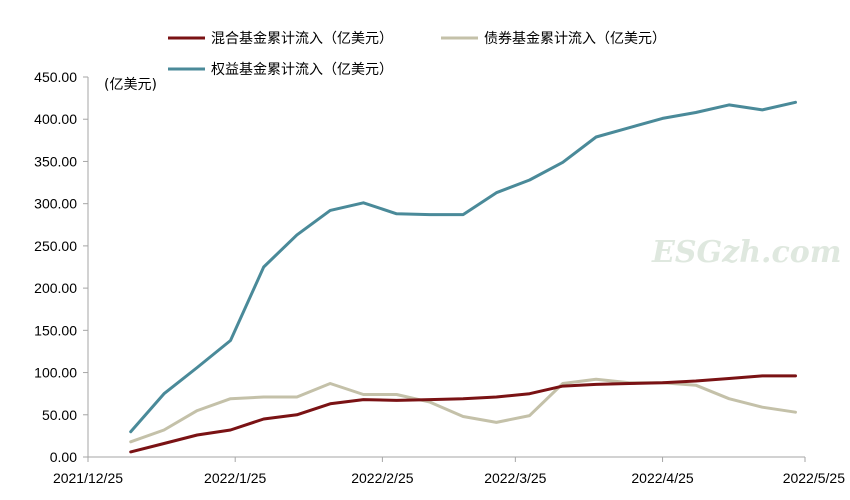 The width and height of the screenshot is (850, 500). What do you see at coordinates (814, 478) in the screenshot?
I see `x-tick-label: 2022/5/25` at bounding box center [814, 478].